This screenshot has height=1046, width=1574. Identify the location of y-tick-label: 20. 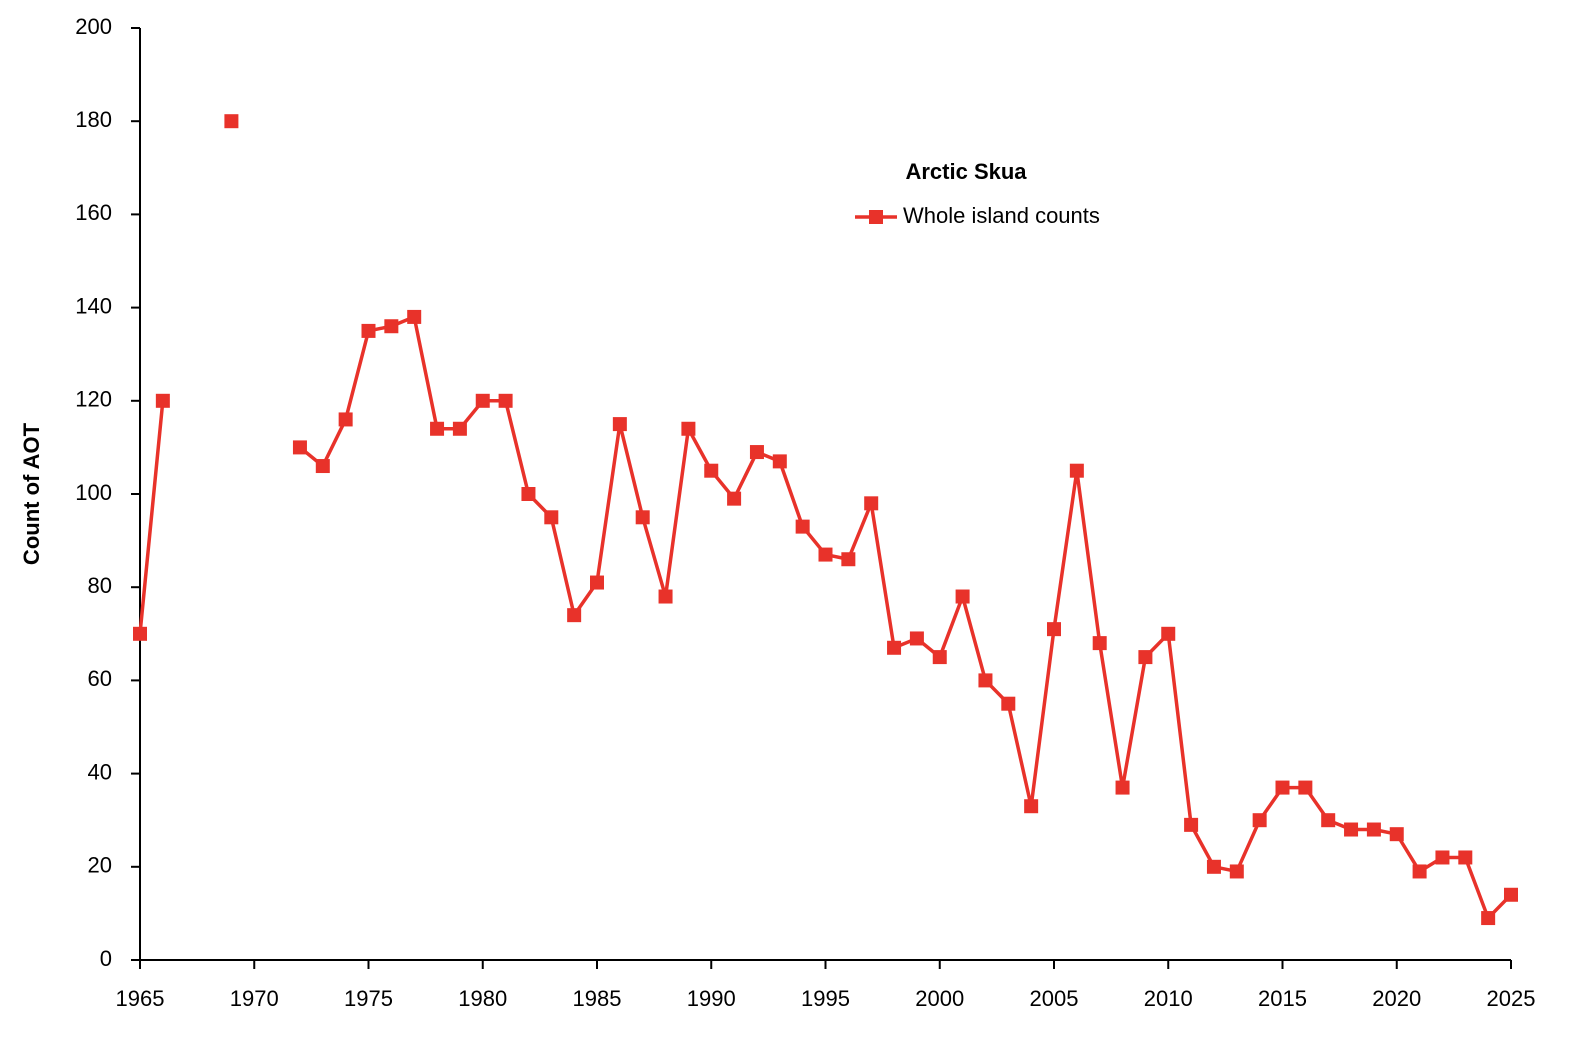
(100, 865).